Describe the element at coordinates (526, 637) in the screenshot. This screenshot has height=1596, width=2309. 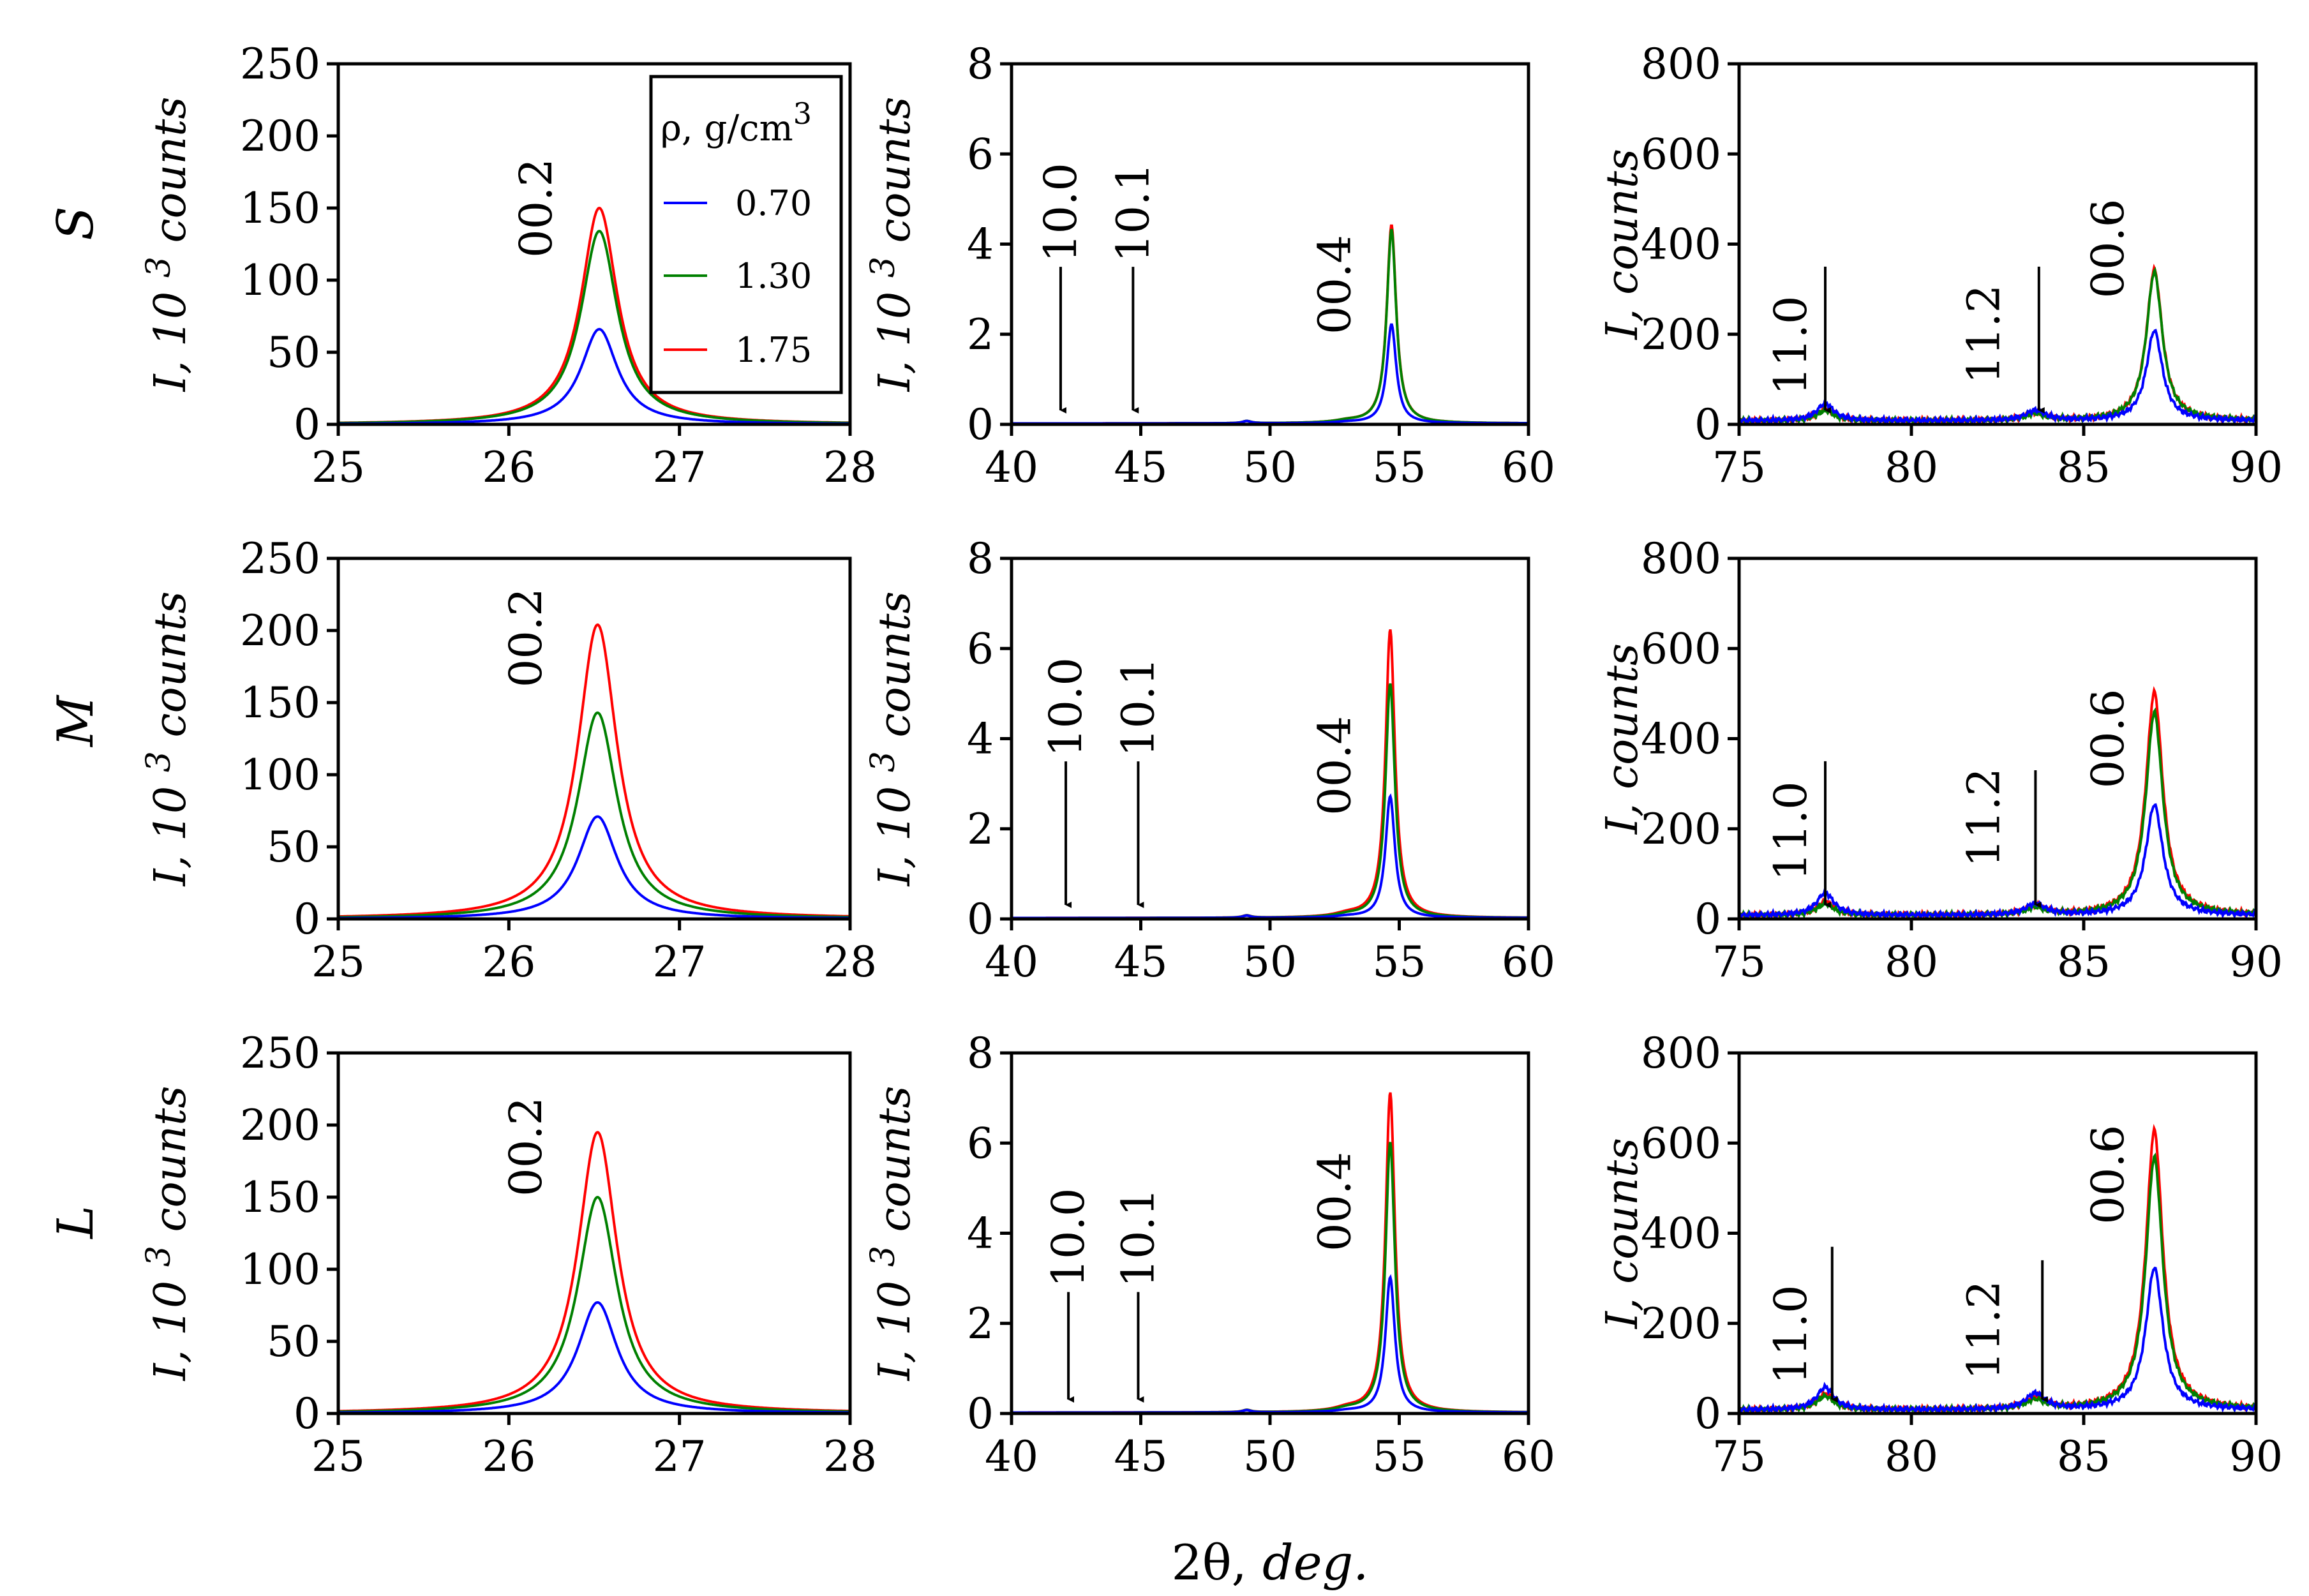
I see `peak-label-m-1-0: 00.2` at that location.